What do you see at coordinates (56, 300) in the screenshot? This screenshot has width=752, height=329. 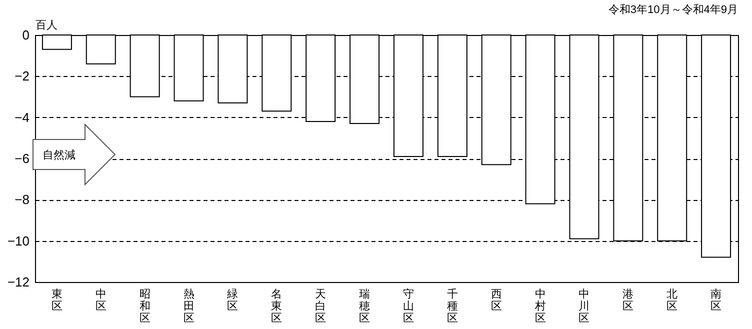 I see `x-tick-label: 東区` at bounding box center [56, 300].